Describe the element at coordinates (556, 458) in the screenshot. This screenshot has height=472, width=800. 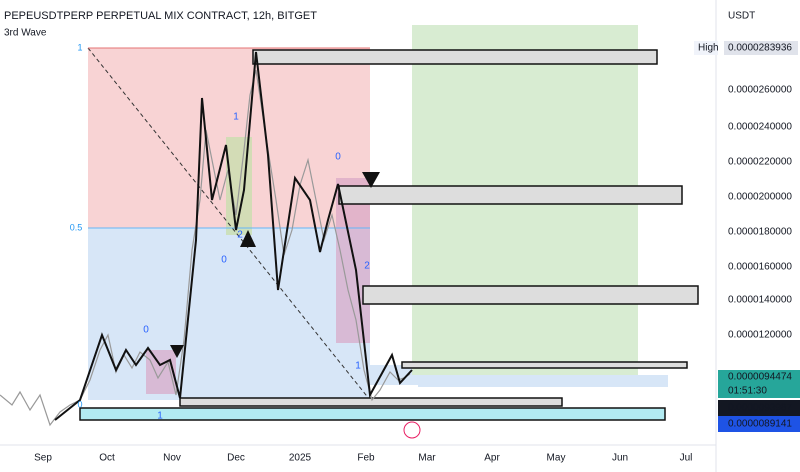
I see `time-label: May` at that location.